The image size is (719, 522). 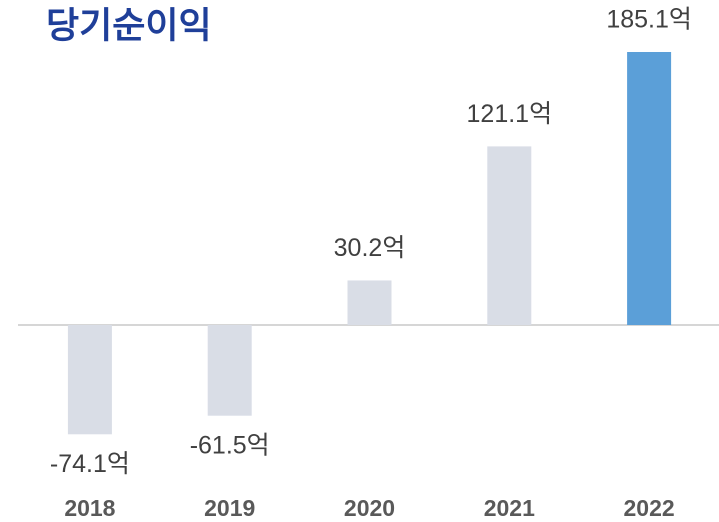 What do you see at coordinates (369, 508) in the screenshot?
I see `x-tick-label: 2020` at bounding box center [369, 508].